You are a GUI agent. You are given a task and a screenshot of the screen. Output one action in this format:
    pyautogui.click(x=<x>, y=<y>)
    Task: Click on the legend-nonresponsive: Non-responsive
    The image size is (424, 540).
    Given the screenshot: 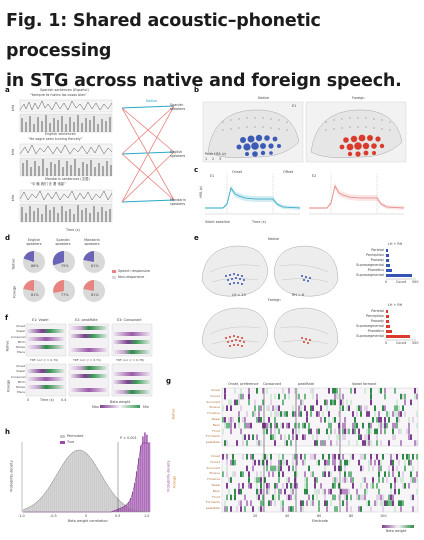 What is the action you would take?
    pyautogui.click(x=131, y=277)
    